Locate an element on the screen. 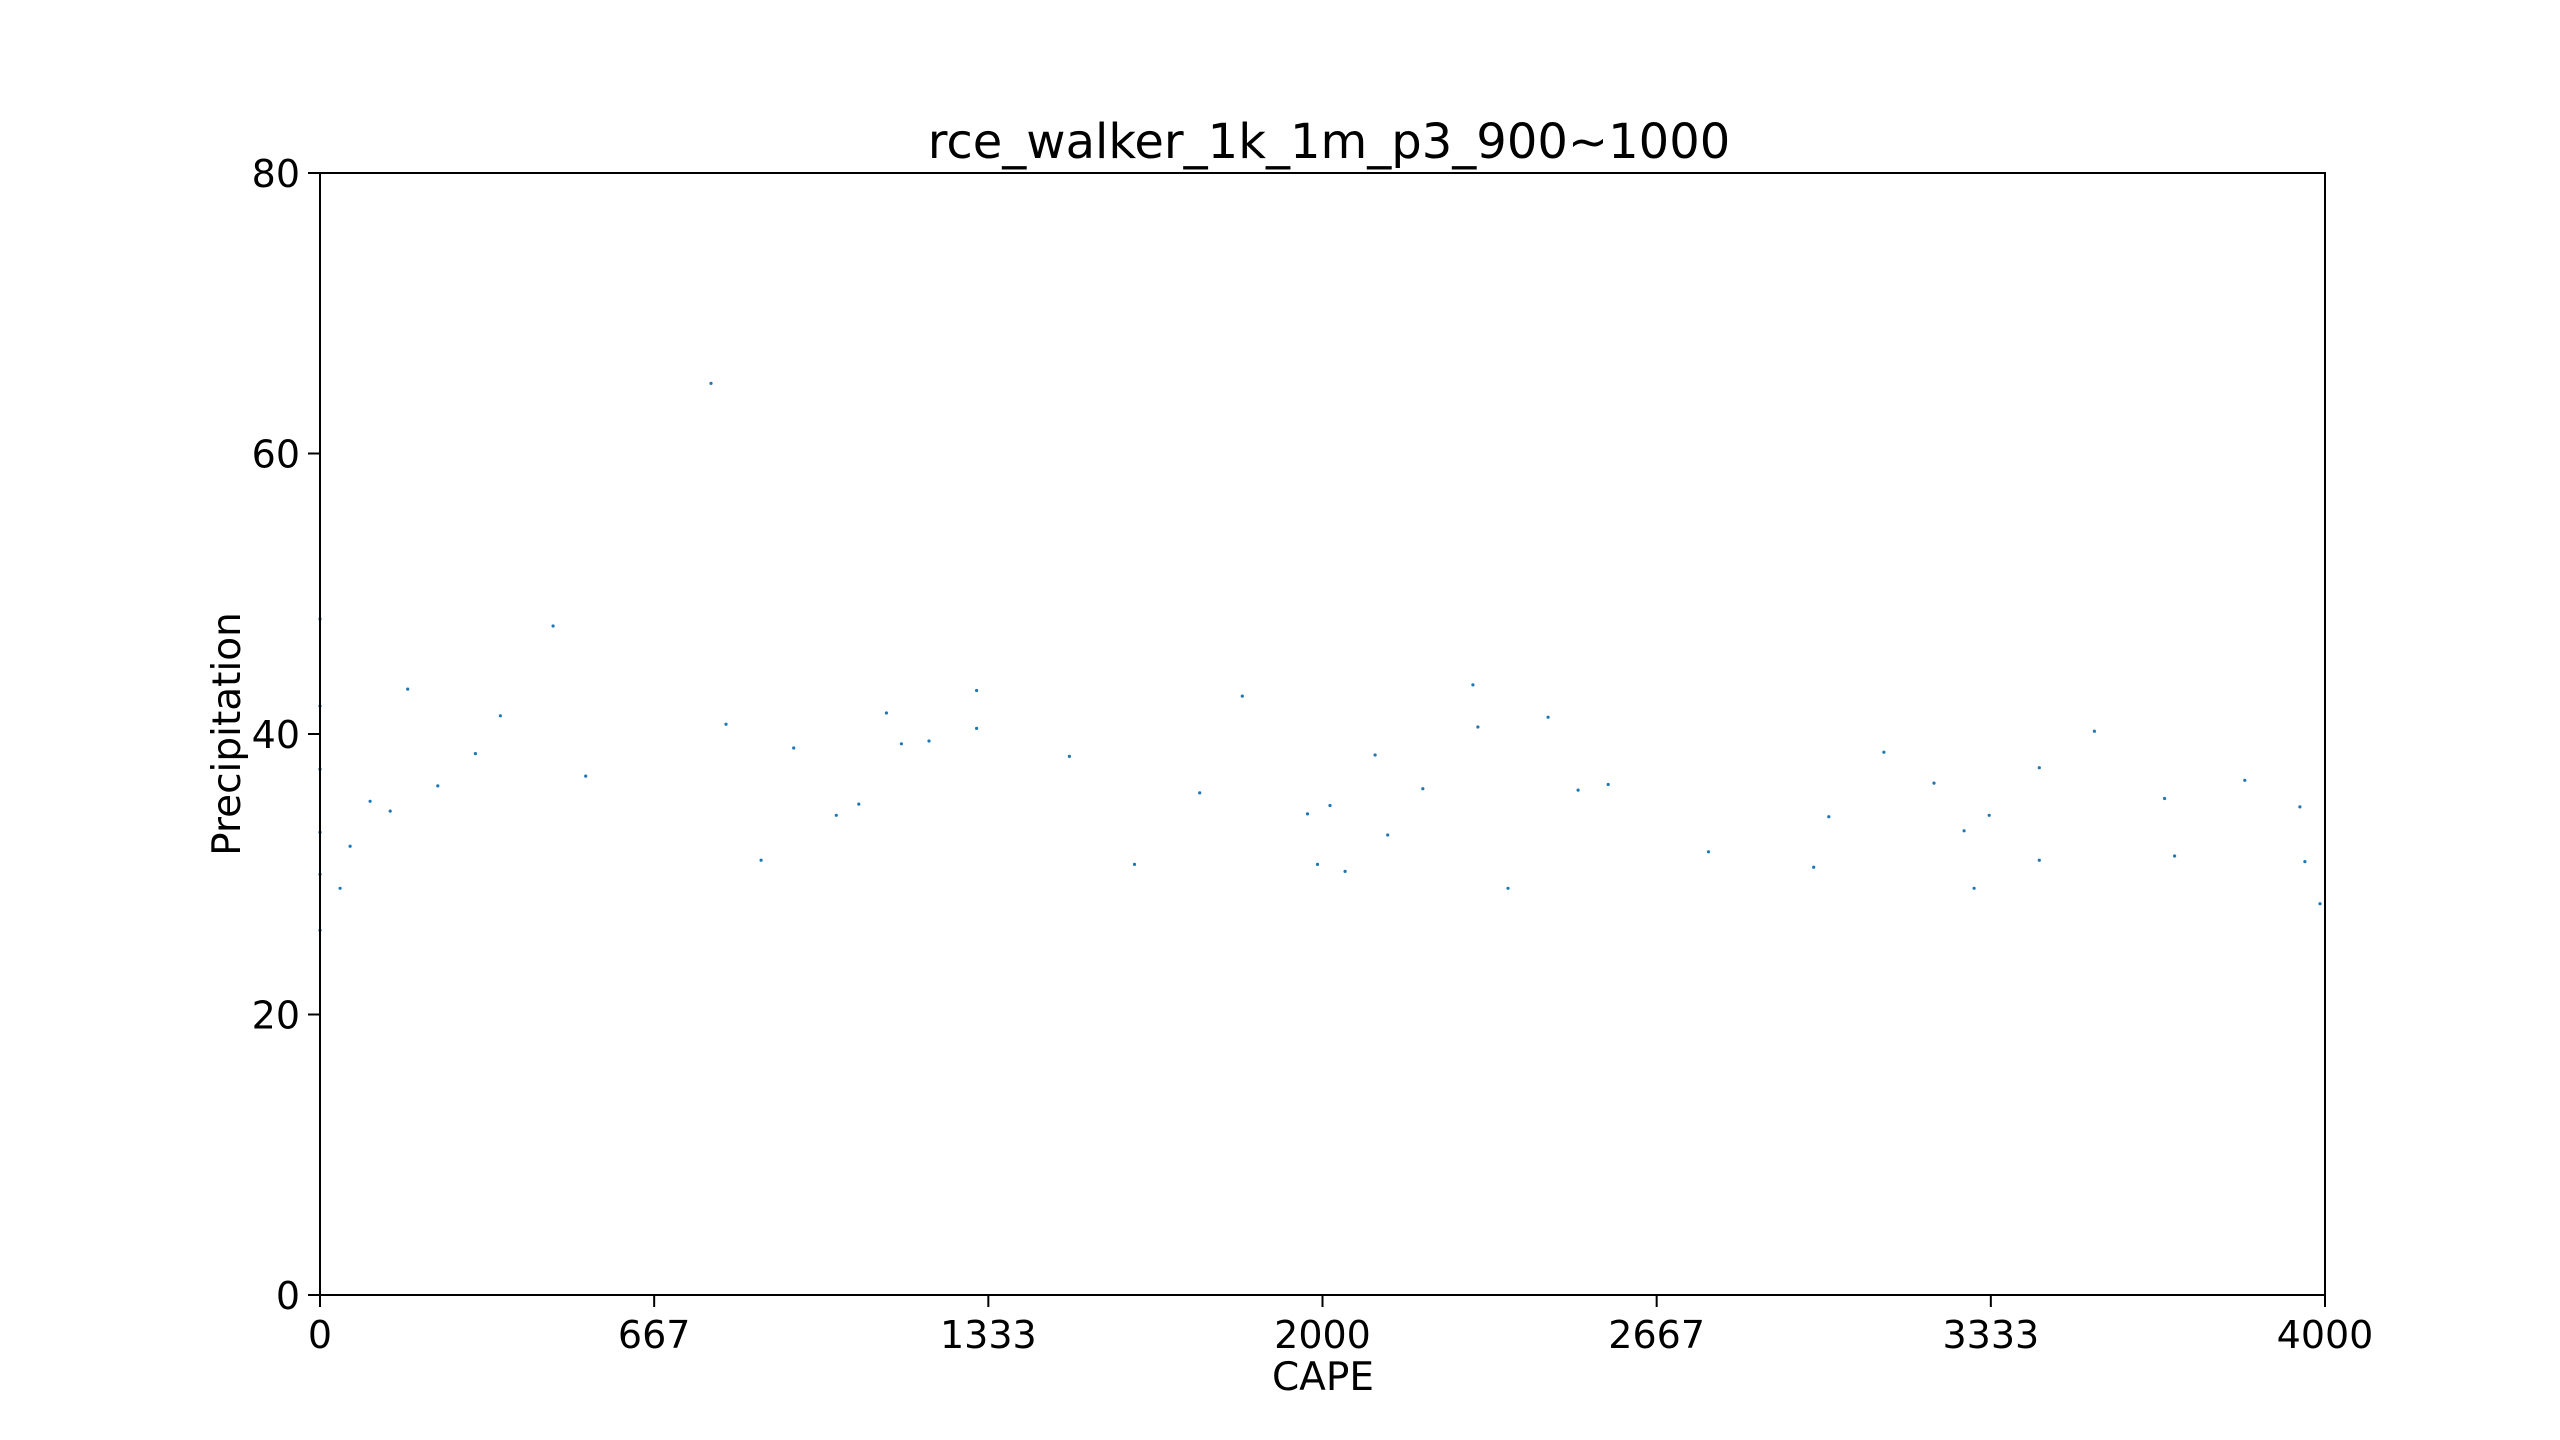 The image size is (2560, 1440). y-axis-ticks: 0 20 40 60 80 is located at coordinates (286, 735).